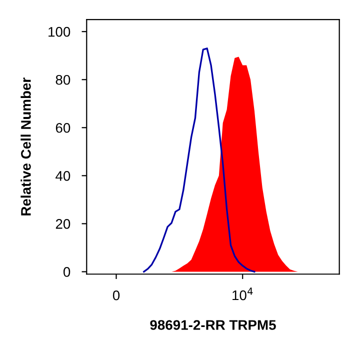 The height and width of the screenshot is (356, 361). What do you see at coordinates (25, 147) in the screenshot?
I see `y-axis-title: Relative Cell Number` at bounding box center [25, 147].